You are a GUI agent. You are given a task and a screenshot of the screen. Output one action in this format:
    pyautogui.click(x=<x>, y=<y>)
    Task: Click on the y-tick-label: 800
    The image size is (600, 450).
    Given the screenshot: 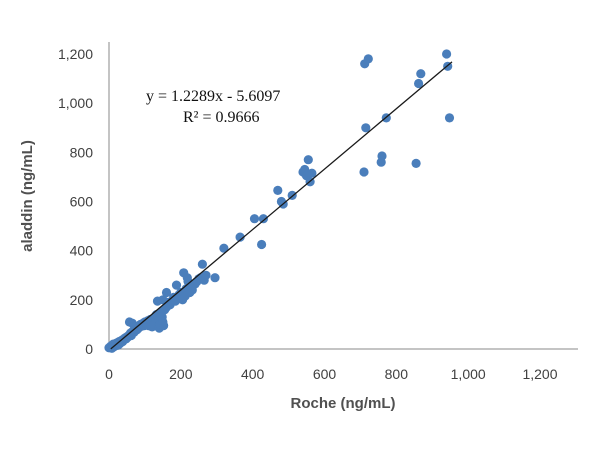 What is the action you would take?
    pyautogui.click(x=82, y=152)
    